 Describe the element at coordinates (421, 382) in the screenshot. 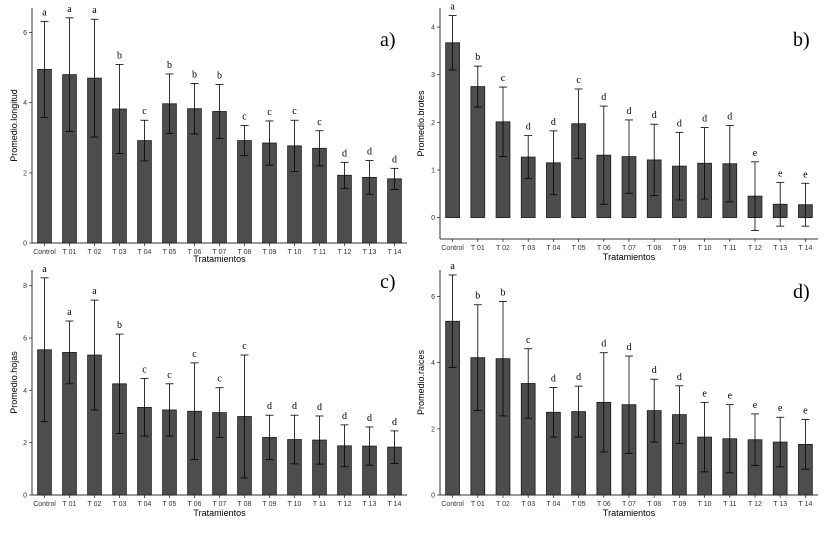

I see `y-axis-title: Promedio.raices` at that location.